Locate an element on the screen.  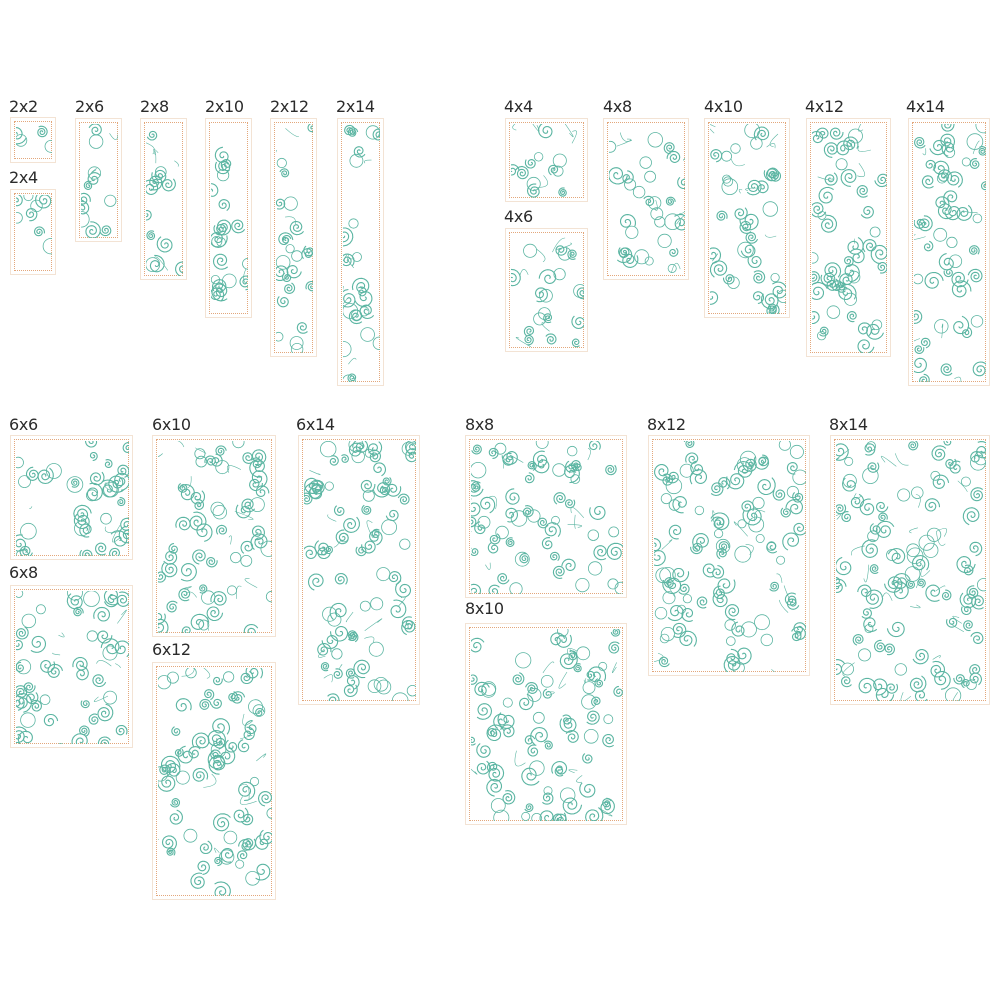
hoop-border is located at coordinates (98, 180).